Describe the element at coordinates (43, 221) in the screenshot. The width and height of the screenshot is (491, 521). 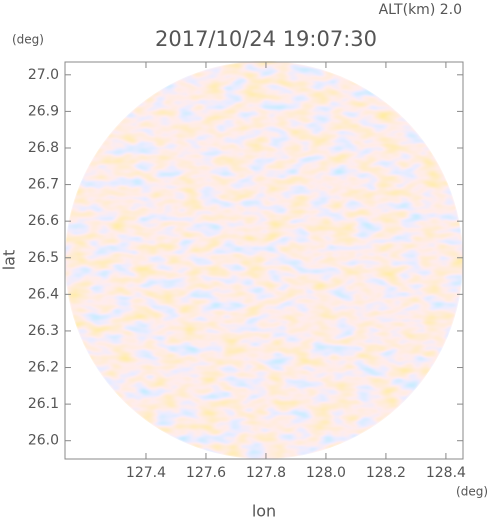
I see `y-tick-label: 26.6` at that location.